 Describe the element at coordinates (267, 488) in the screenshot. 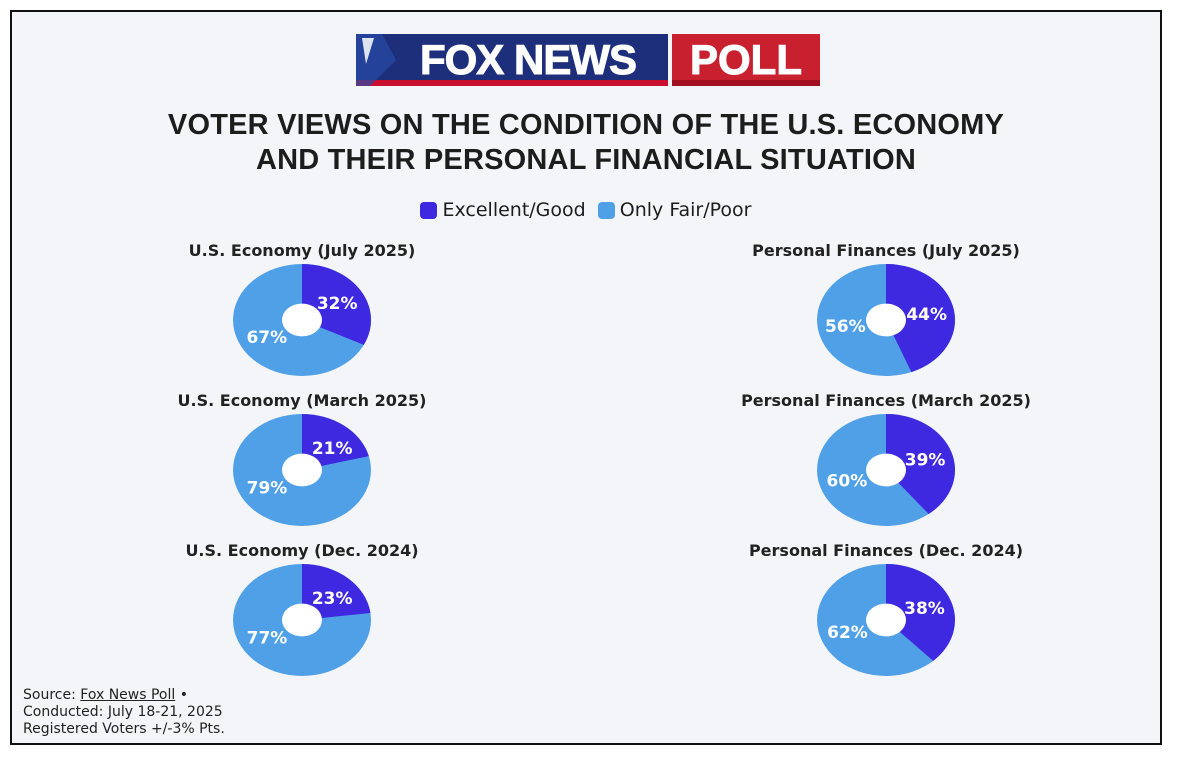

I see `data-label-only-fair-poor: 79%` at that location.